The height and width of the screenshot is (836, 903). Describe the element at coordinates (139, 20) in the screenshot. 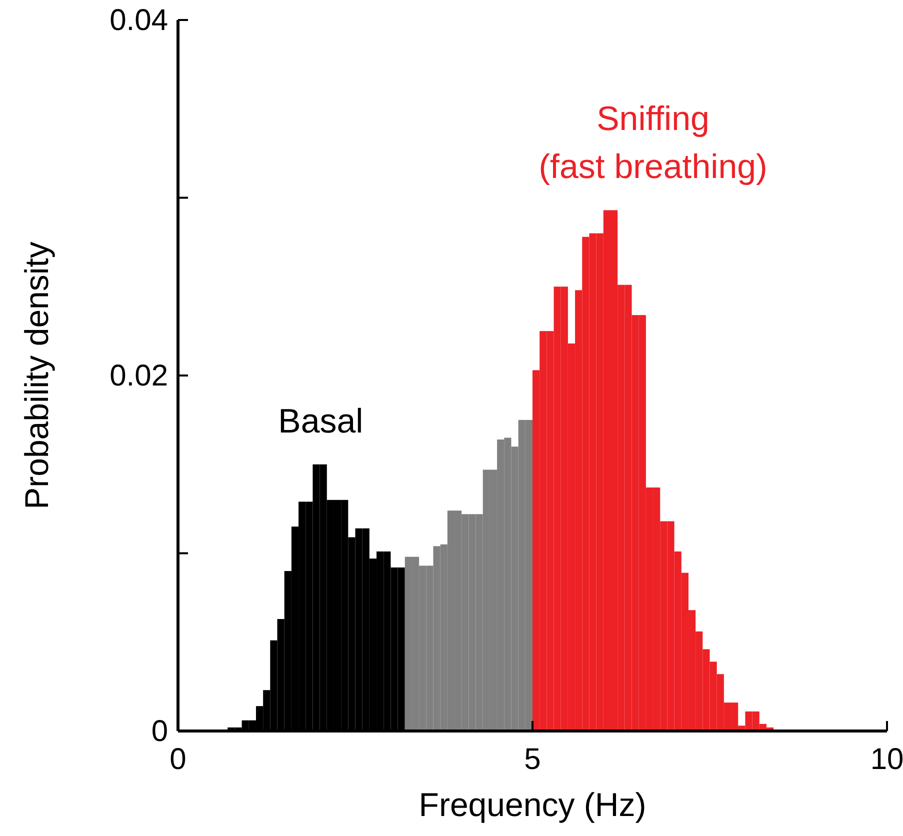

I see `y-tick-label: 0.04` at that location.